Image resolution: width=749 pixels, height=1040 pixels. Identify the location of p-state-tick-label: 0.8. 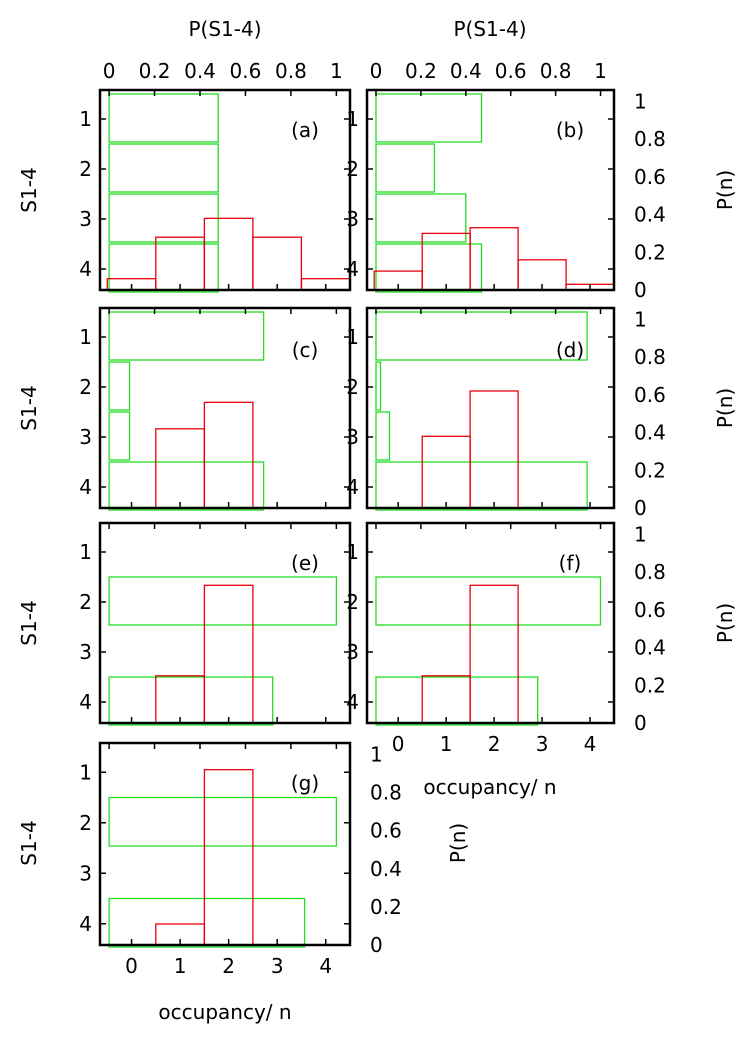
(556, 71).